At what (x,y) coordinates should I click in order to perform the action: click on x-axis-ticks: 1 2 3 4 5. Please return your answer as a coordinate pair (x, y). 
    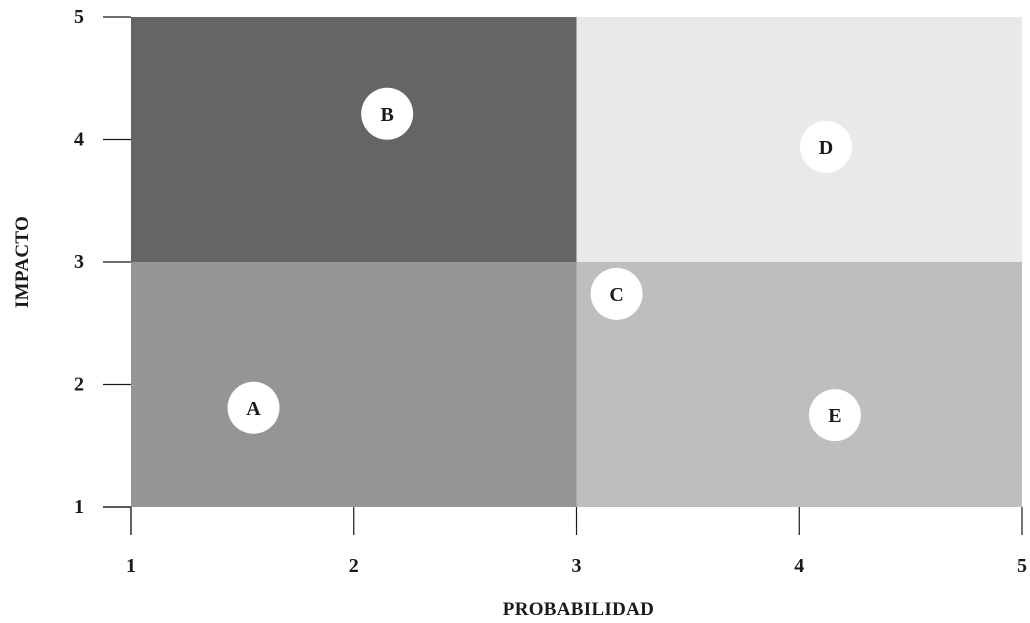
    Looking at the image, I should click on (576, 542).